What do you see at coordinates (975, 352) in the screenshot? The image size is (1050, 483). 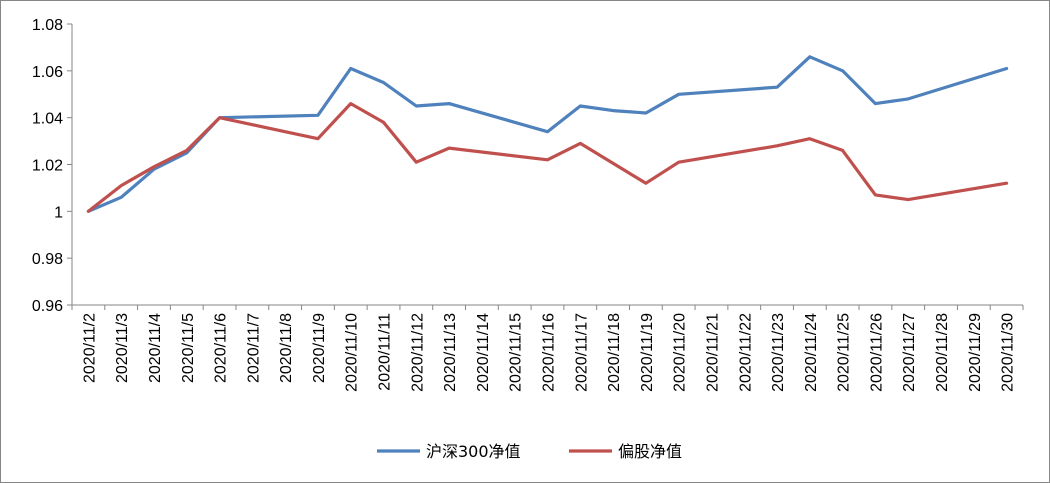 I see `x-tick-label: 2020/11/29` at bounding box center [975, 352].